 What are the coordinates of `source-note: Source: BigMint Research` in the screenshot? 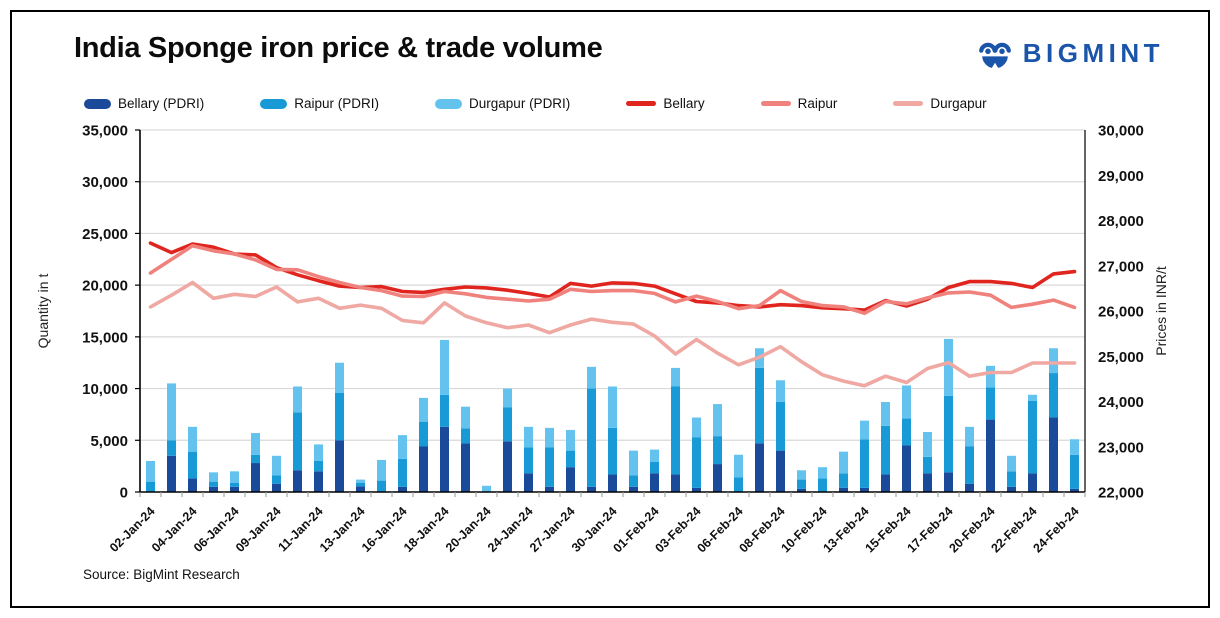 It's located at (161, 574).